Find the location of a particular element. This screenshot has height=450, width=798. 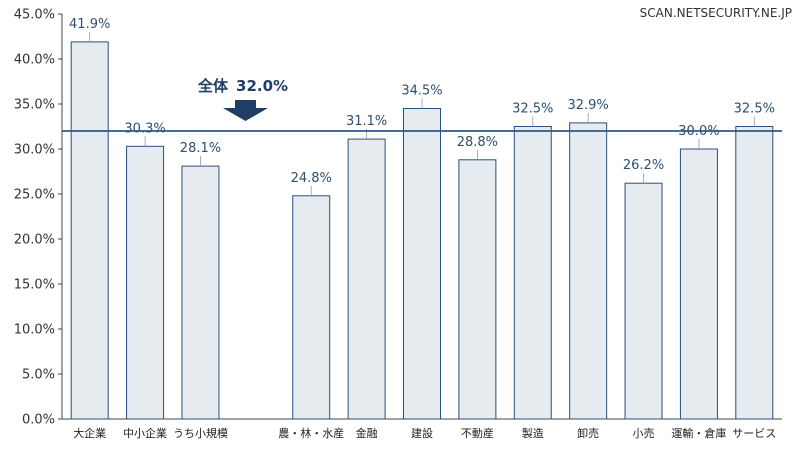

y-tick-label: 5.0% is located at coordinates (38, 375).